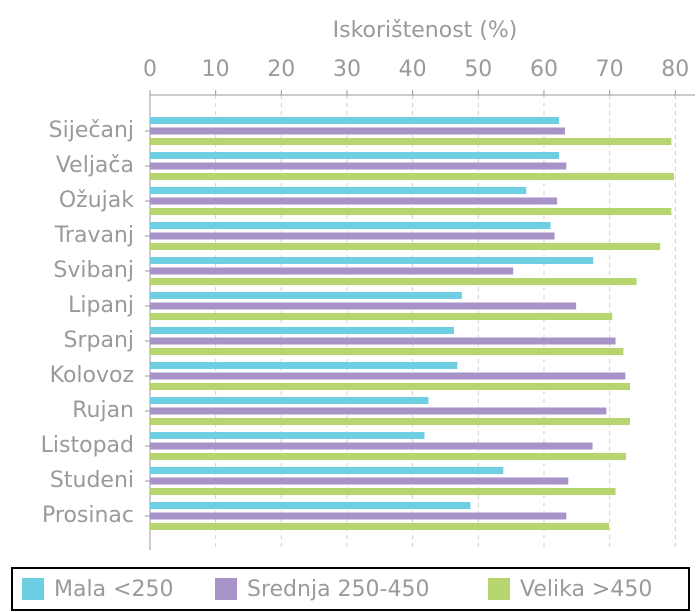  I want to click on y-tick-label: Ožujak, so click(96, 200).